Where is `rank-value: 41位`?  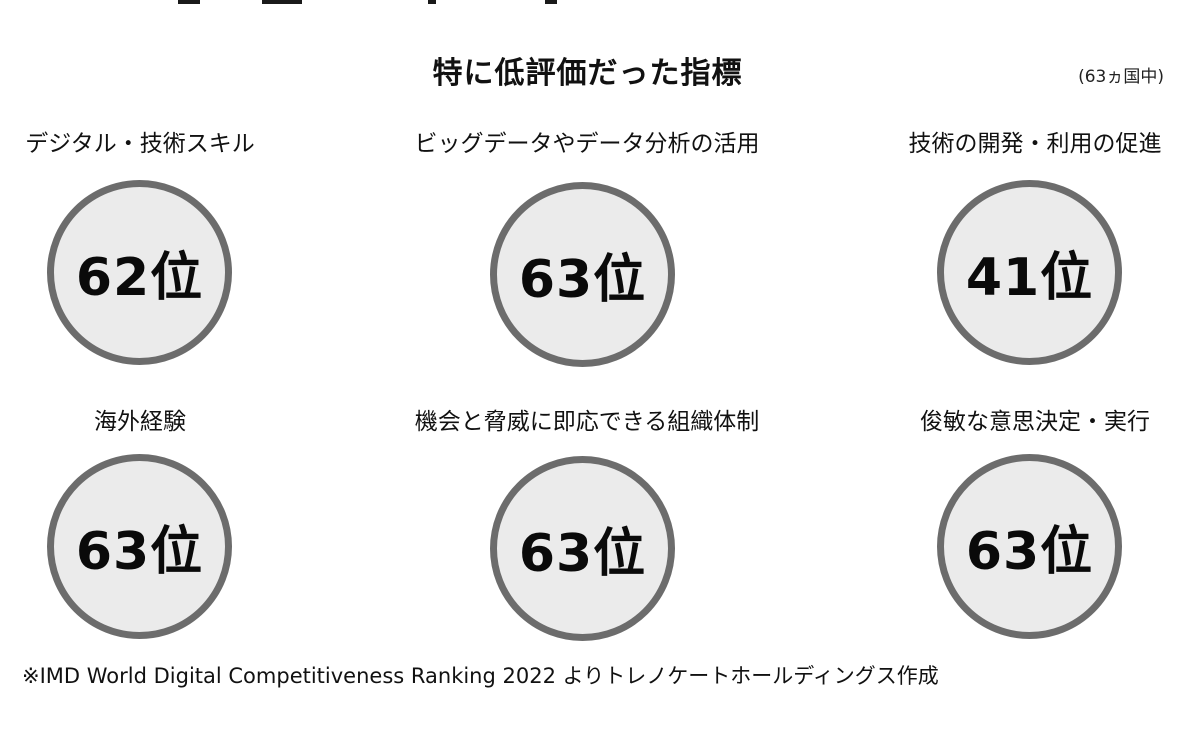 rank-value: 41位 is located at coordinates (1029, 278).